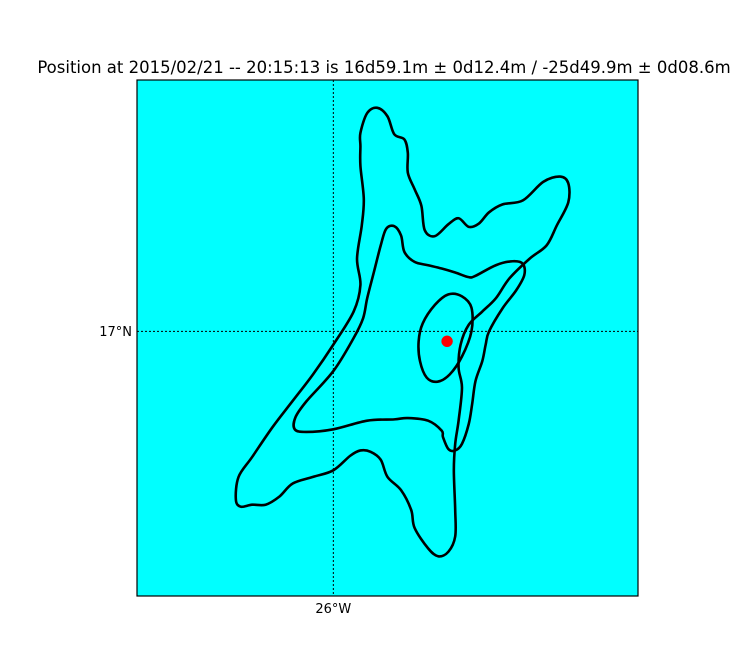  Describe the element at coordinates (225, 471) in the screenshot. I see `tick-labels: 26°W 17°N` at that location.